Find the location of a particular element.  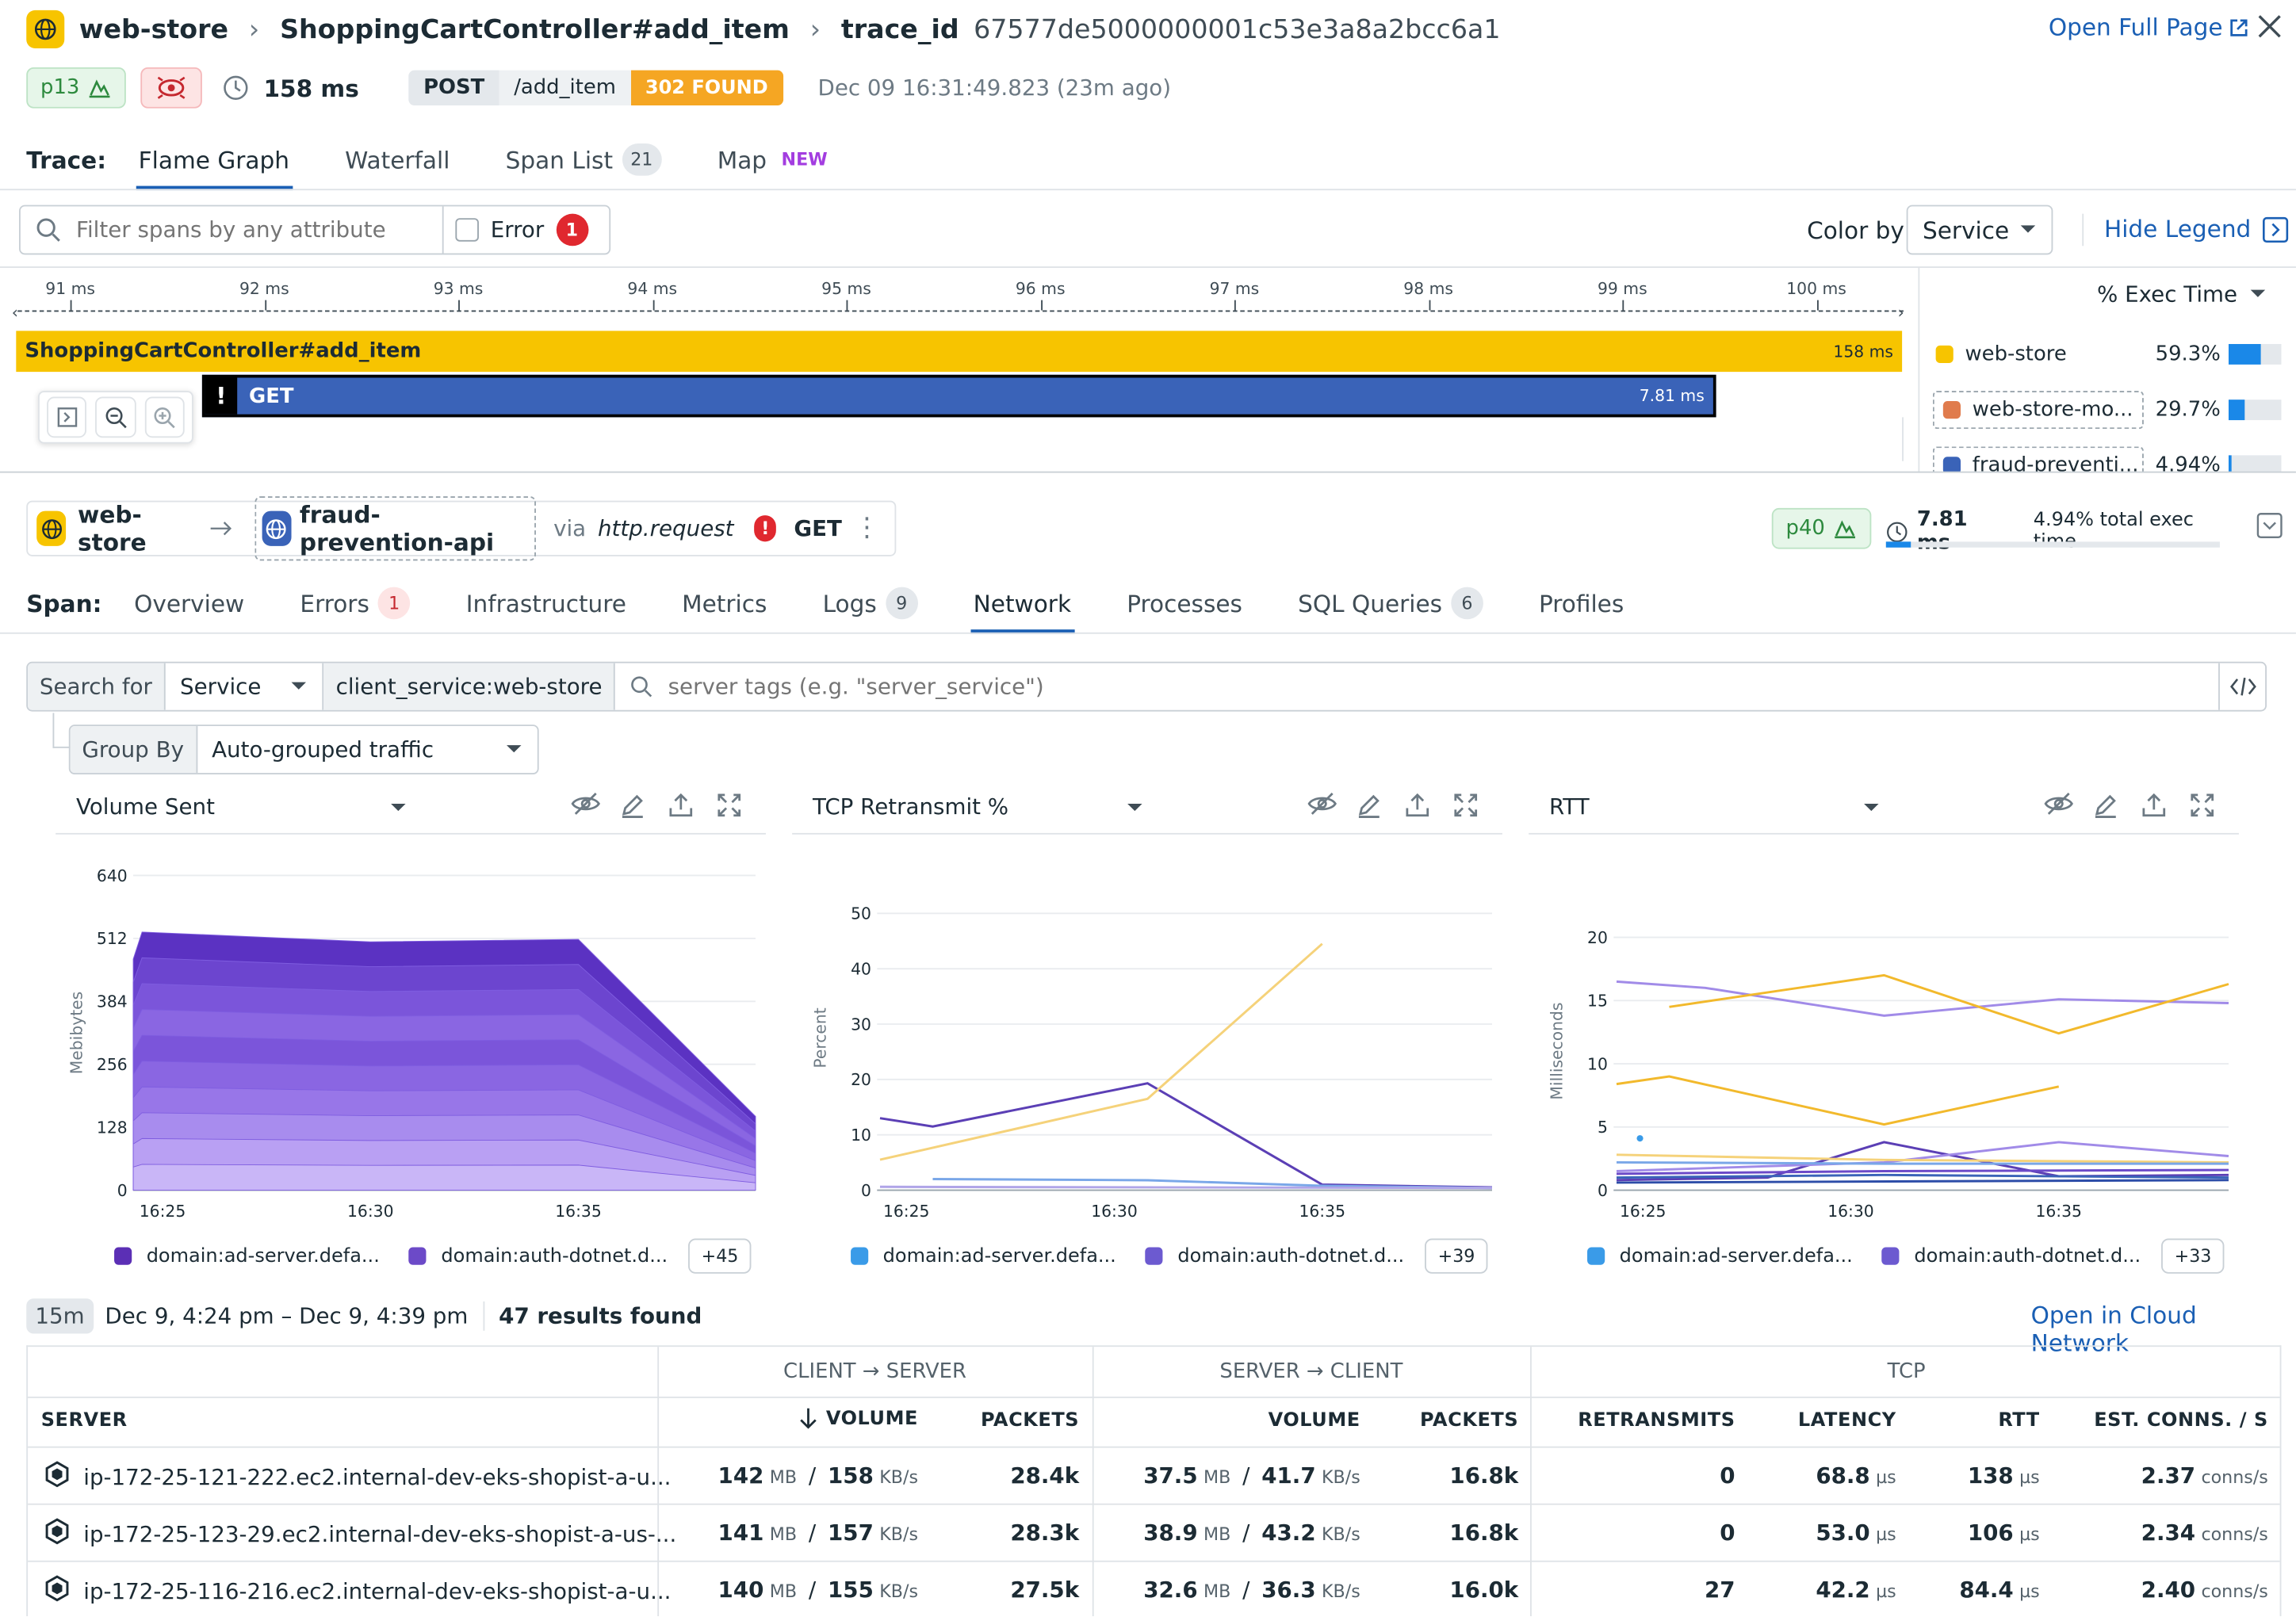

tab-flame-graph: Flame Graph is located at coordinates (214, 167).